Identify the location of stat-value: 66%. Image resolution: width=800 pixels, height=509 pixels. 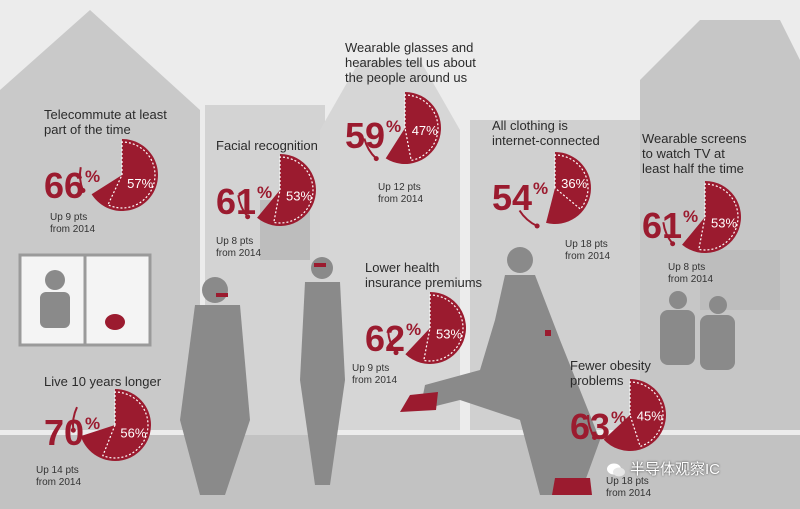
(72, 185).